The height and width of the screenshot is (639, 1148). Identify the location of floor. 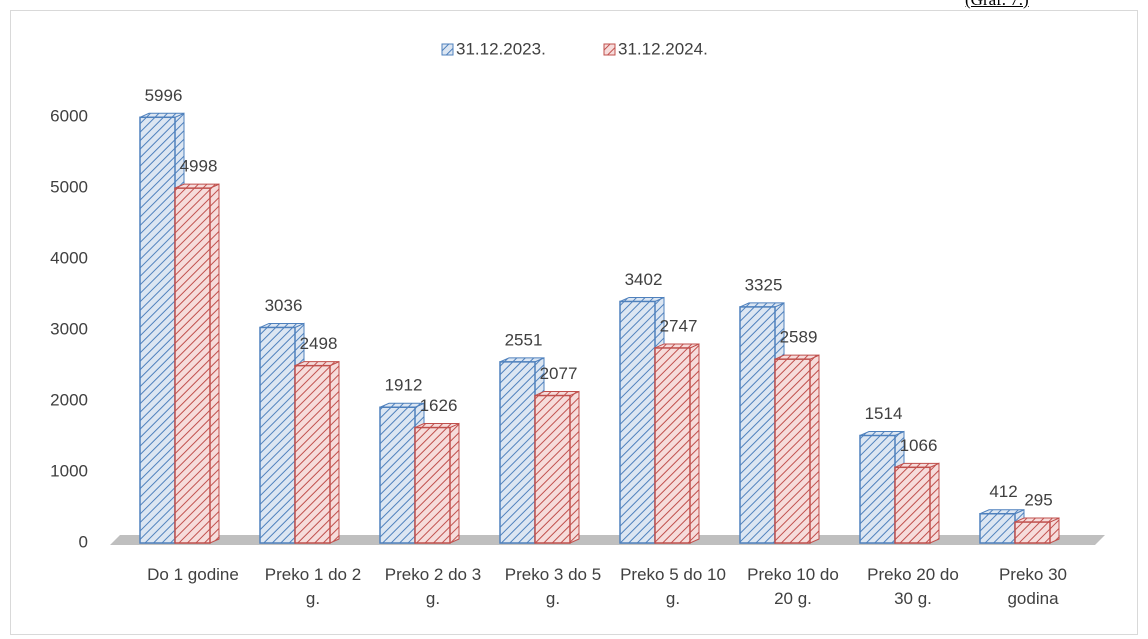
(607, 540).